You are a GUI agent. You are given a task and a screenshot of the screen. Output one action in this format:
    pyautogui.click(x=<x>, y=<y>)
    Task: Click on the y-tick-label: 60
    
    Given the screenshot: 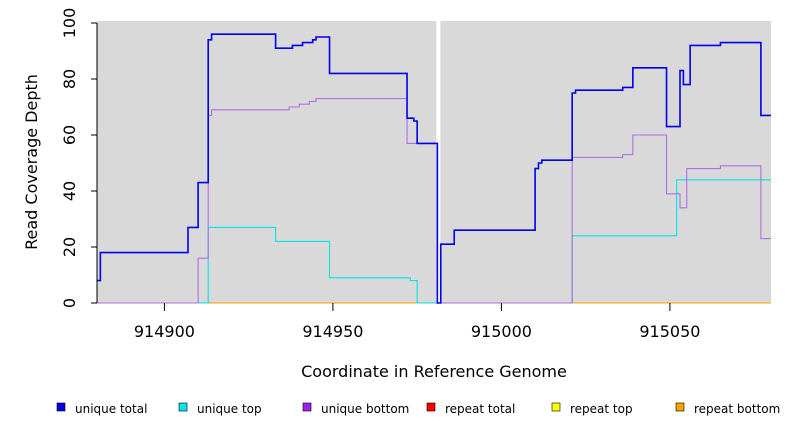 What is the action you would take?
    pyautogui.click(x=69, y=135)
    